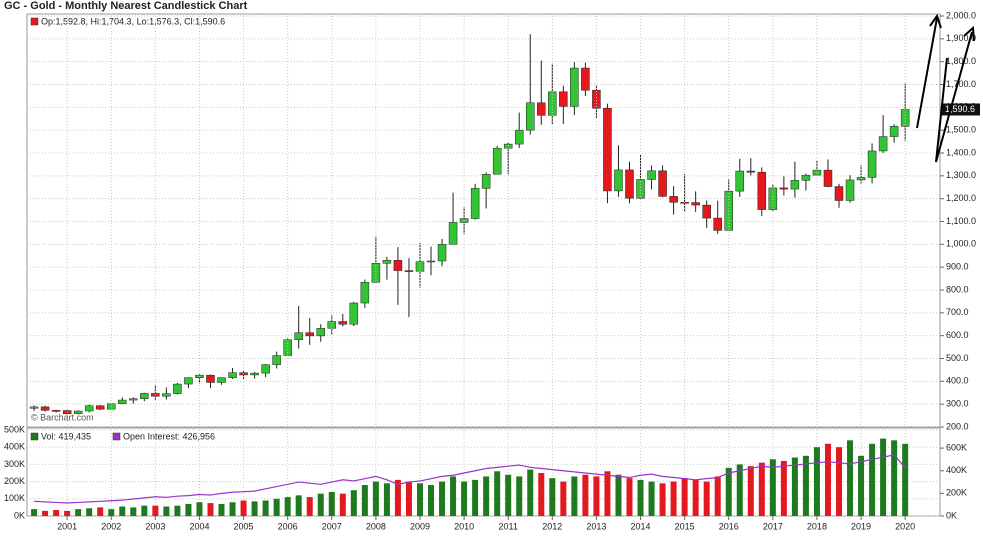 This screenshot has width=983, height=544. I want to click on x-tick-label: 2014, so click(641, 526).